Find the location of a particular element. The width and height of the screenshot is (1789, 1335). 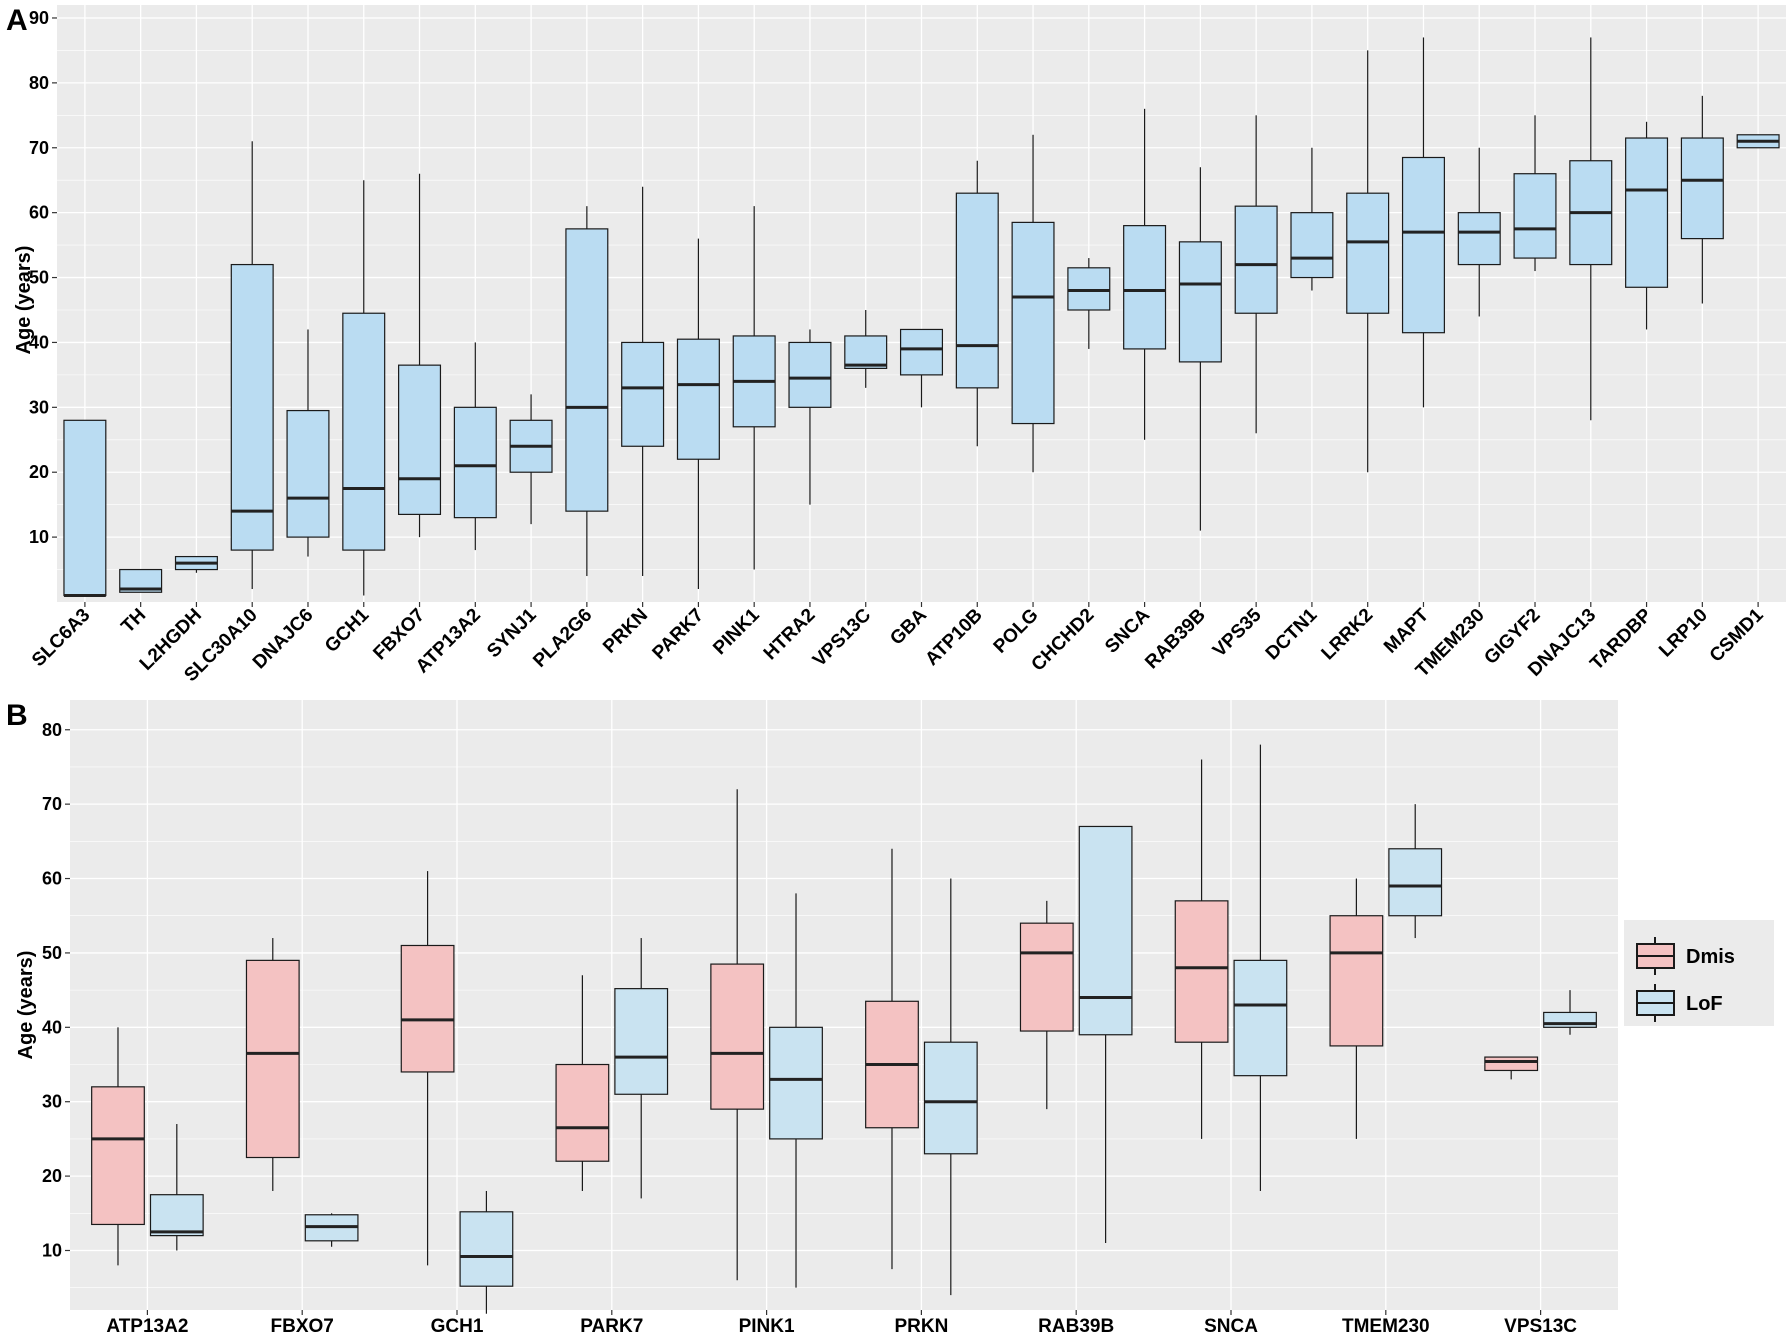

panel-b-x-tick-label: PRKN is located at coordinates (921, 1325).